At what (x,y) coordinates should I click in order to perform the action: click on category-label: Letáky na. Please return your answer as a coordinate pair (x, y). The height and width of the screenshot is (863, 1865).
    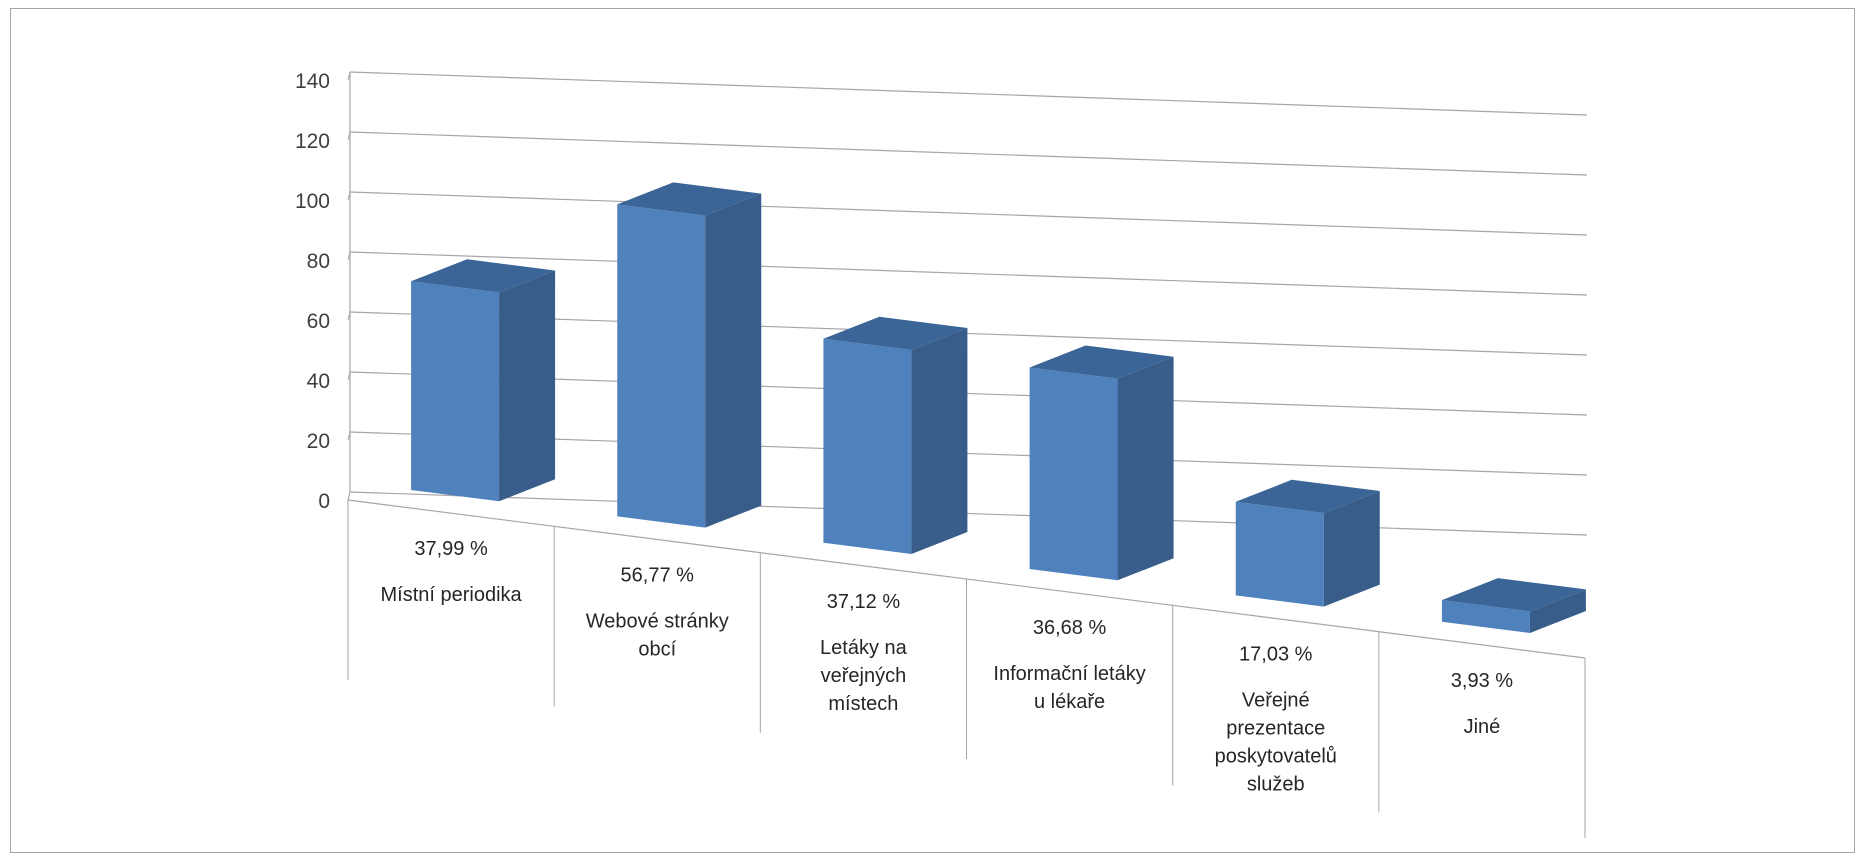
    Looking at the image, I should click on (864, 648).